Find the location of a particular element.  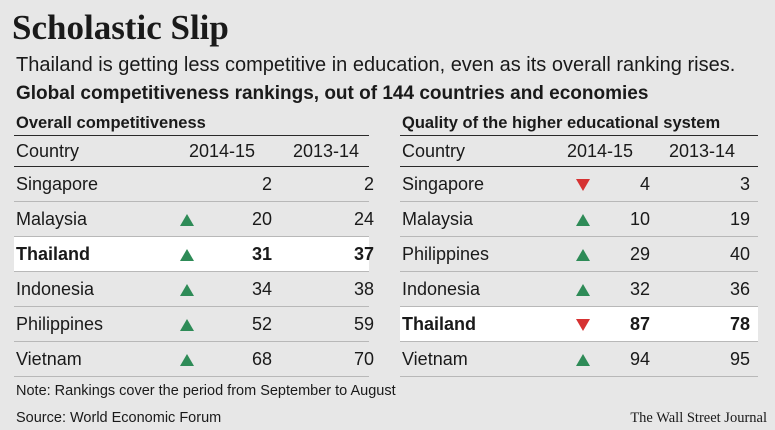

table-row: Vietnam 68 70 is located at coordinates (194, 359).